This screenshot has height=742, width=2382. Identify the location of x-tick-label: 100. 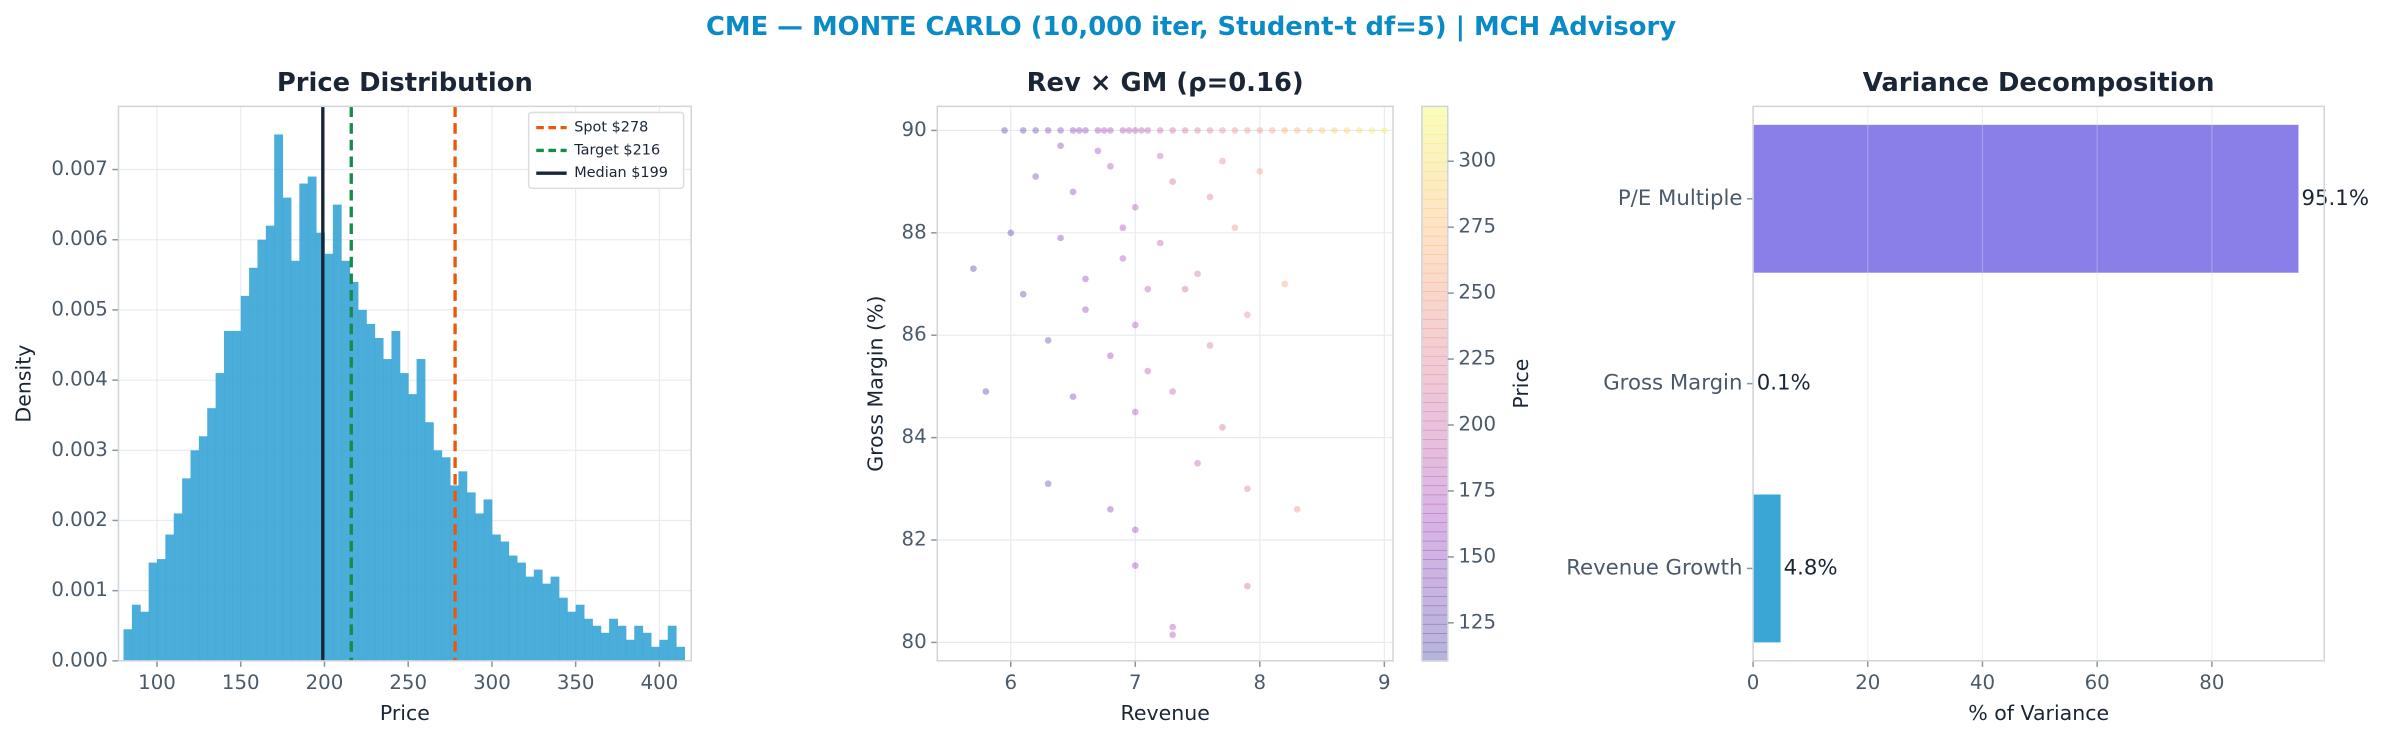
(157, 682).